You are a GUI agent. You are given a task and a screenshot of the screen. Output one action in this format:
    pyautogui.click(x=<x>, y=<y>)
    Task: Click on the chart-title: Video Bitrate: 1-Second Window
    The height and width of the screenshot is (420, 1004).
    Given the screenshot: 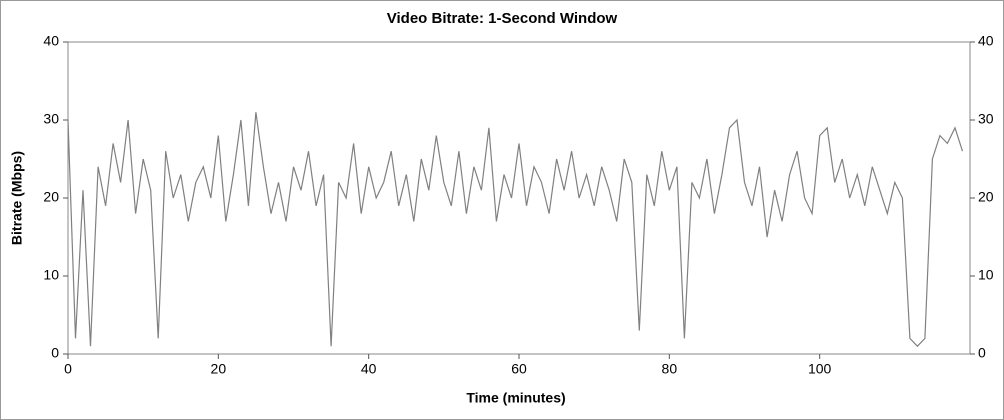 What is the action you would take?
    pyautogui.click(x=502, y=18)
    